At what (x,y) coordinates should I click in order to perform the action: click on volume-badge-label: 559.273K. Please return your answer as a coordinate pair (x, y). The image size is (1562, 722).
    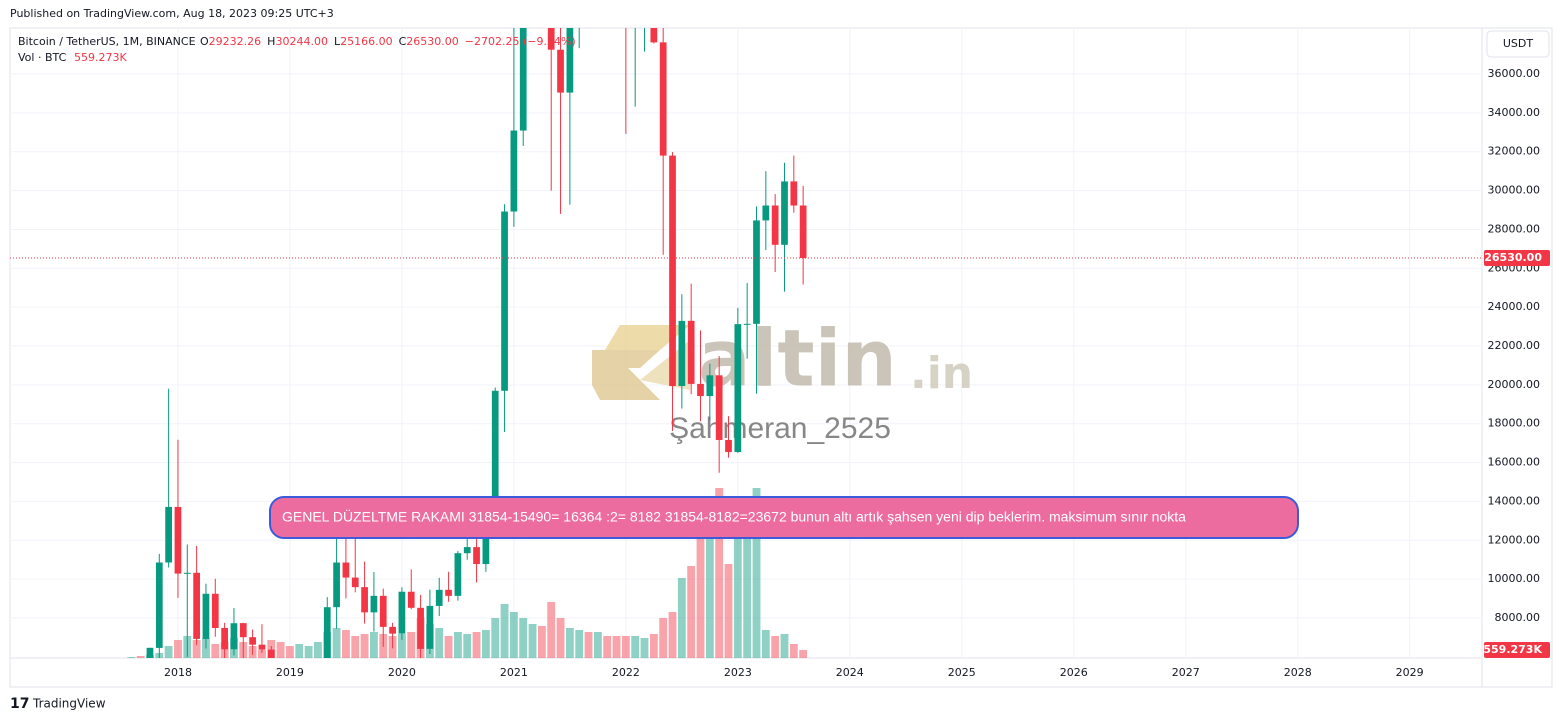
    Looking at the image, I should click on (1512, 649).